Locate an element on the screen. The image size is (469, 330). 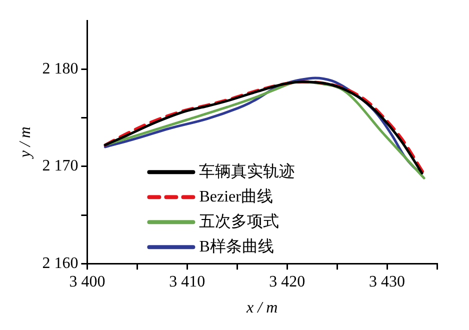
x-tick-label: 3 430 is located at coordinates (387, 281).